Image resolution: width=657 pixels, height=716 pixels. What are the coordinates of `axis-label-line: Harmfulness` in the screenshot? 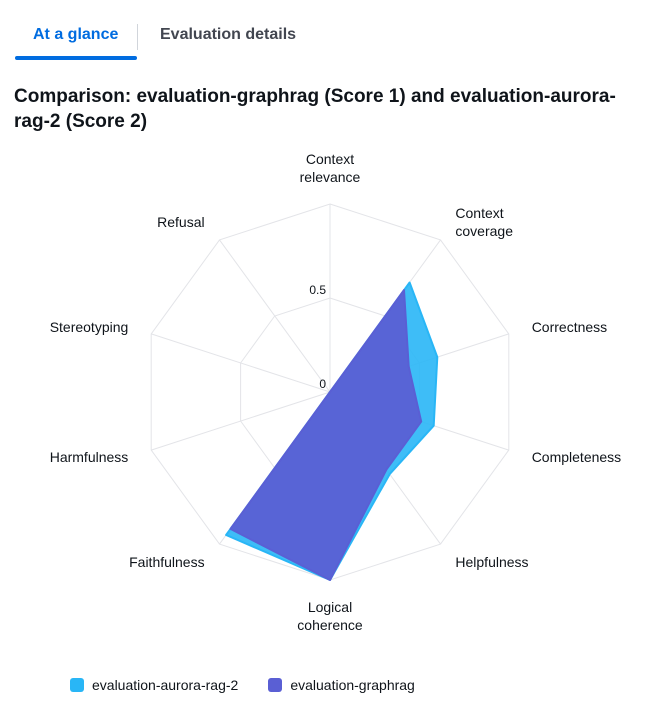 It's located at (89, 457).